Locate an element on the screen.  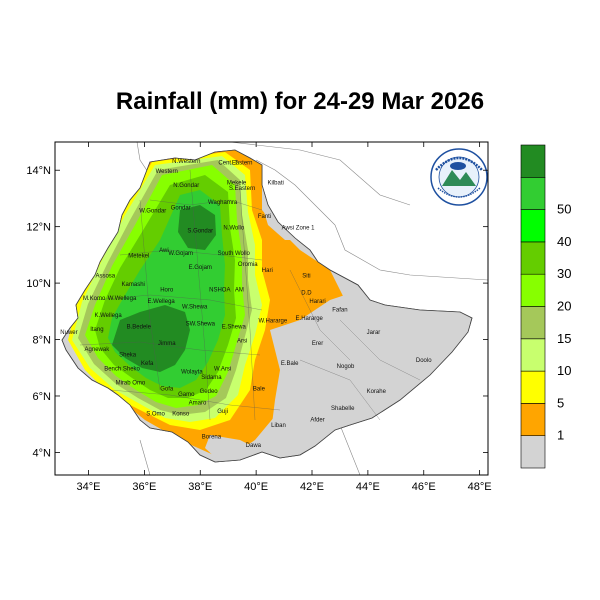
region-label: N.Wollo is located at coordinates (234, 228).